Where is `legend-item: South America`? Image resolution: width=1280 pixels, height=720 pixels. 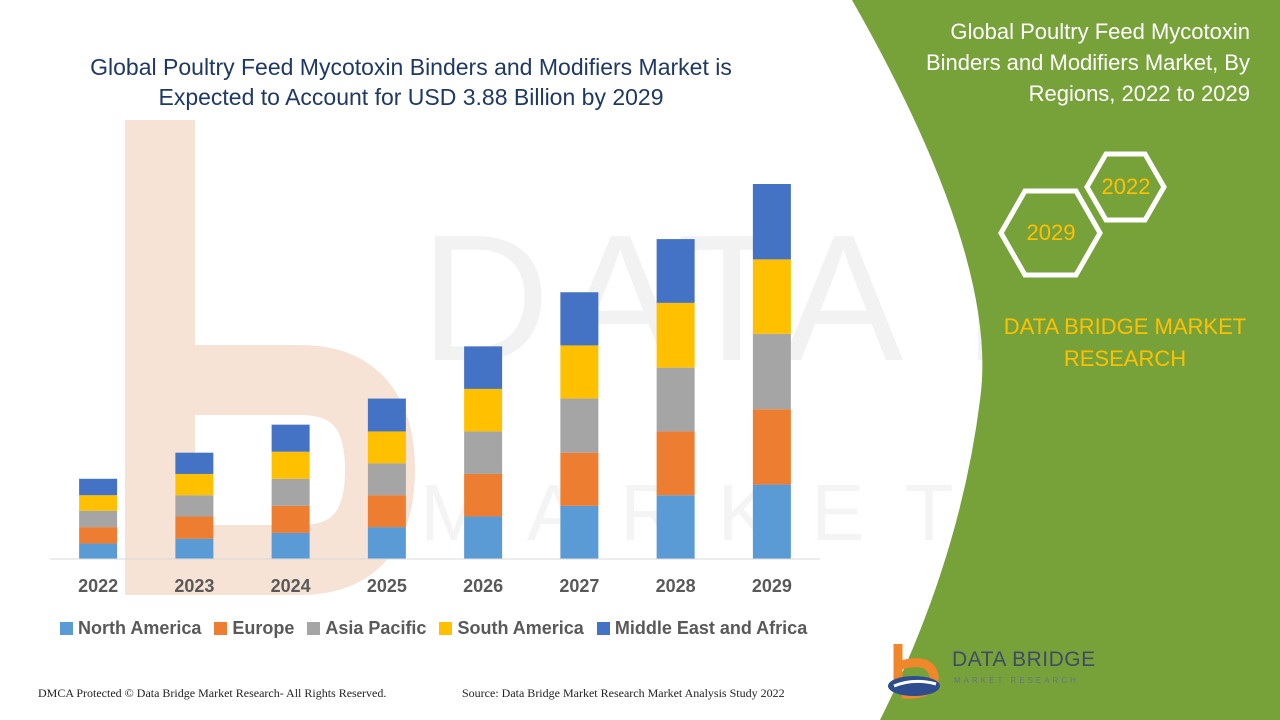
legend-item: South America is located at coordinates (511, 628).